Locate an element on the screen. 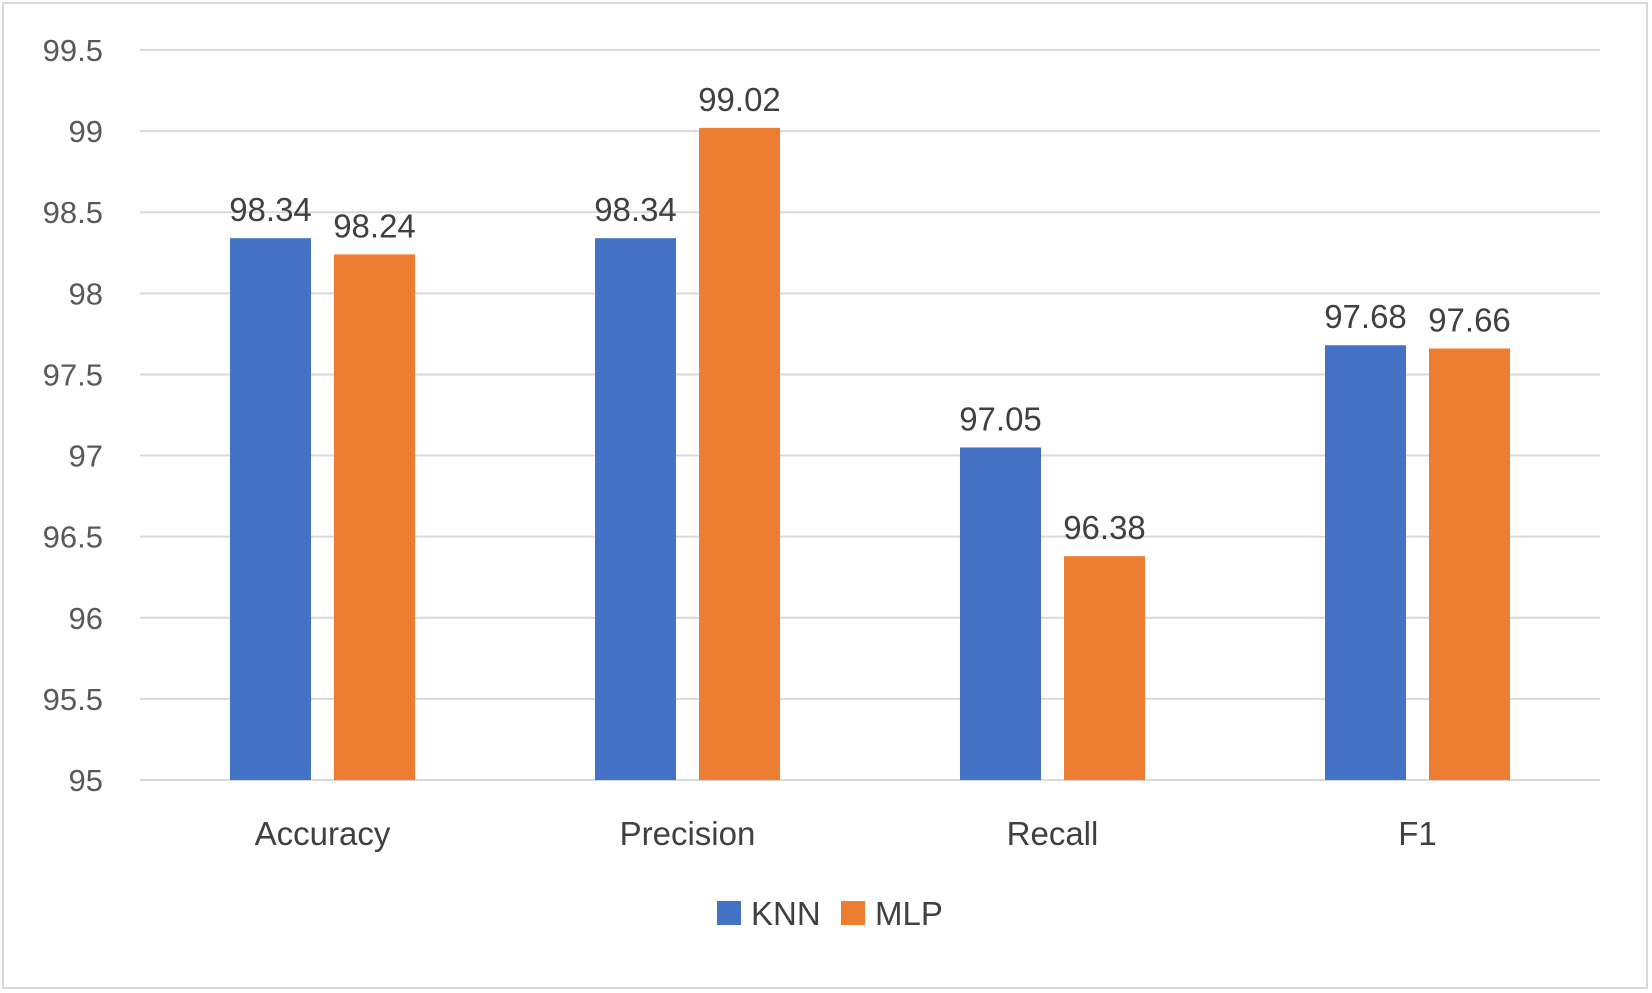 Image resolution: width=1652 pixels, height=993 pixels. legend-label-knn: KNN is located at coordinates (786, 913).